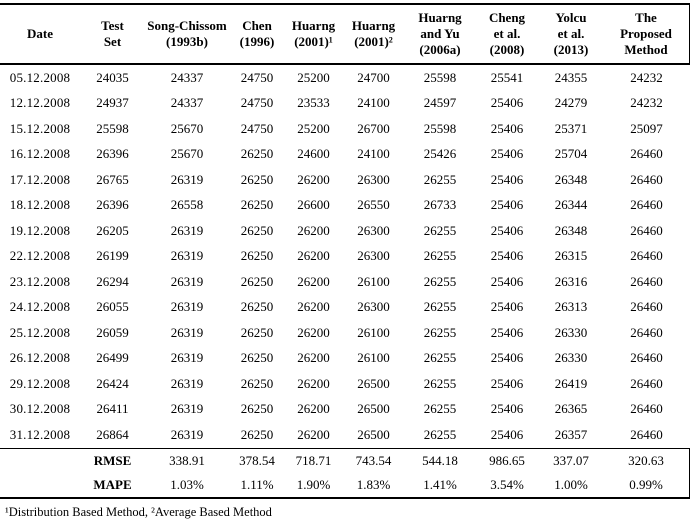  Describe the element at coordinates (373, 154) in the screenshot. I see `cell-value: 24100` at that location.